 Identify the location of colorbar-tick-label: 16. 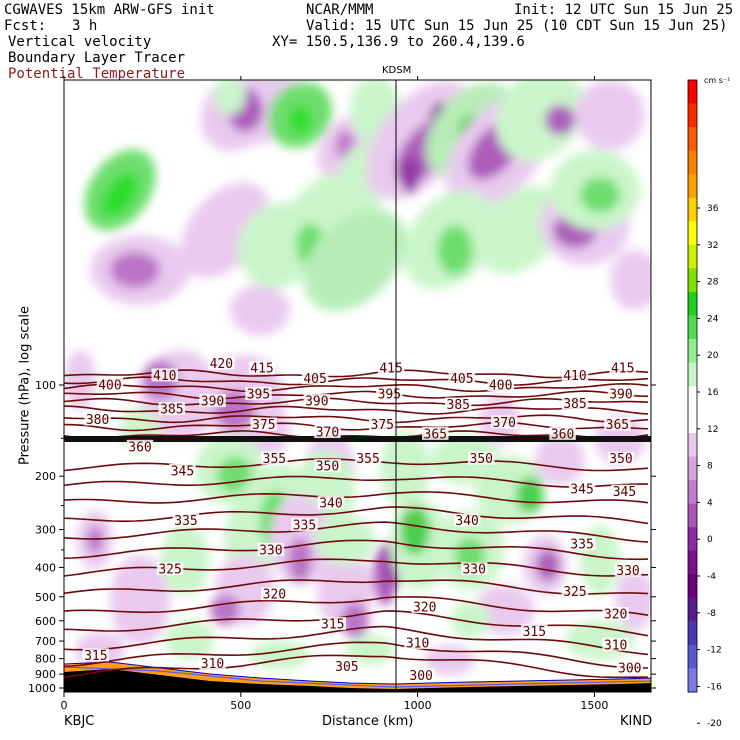
(713, 393).